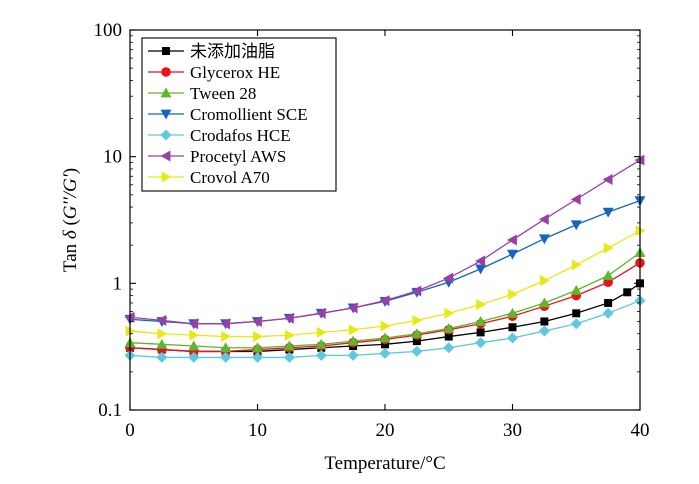  Describe the element at coordinates (249, 114) in the screenshot. I see `legend-label: Cromollient SCE` at that location.